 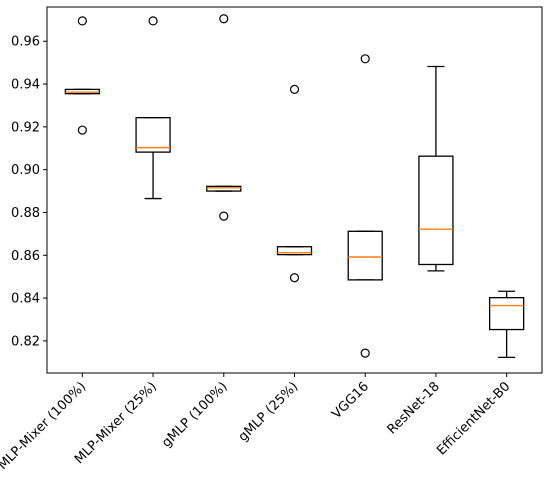 What do you see at coordinates (29, 192) in the screenshot?
I see `y-axis: 0.82 0.84 0.86 0.88 0.90 0.92 0.94 0.96` at bounding box center [29, 192].